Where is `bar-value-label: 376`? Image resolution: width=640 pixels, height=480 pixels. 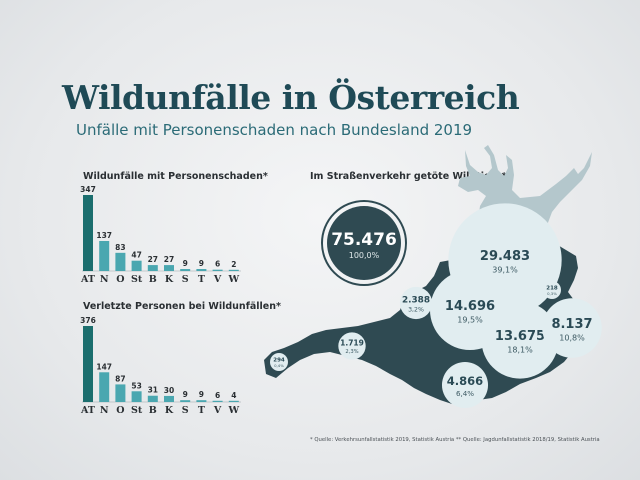 bar-value-label: 376 is located at coordinates (88, 320).